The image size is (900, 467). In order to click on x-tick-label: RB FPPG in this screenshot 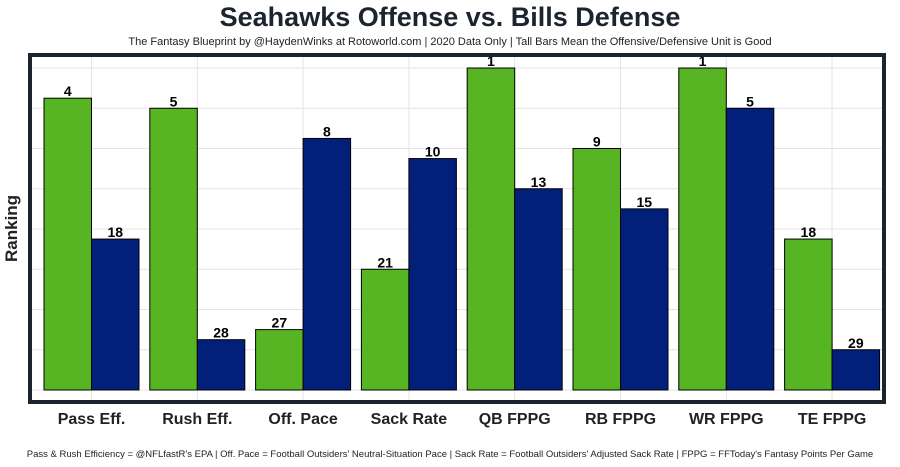, I will do `click(620, 419)`.